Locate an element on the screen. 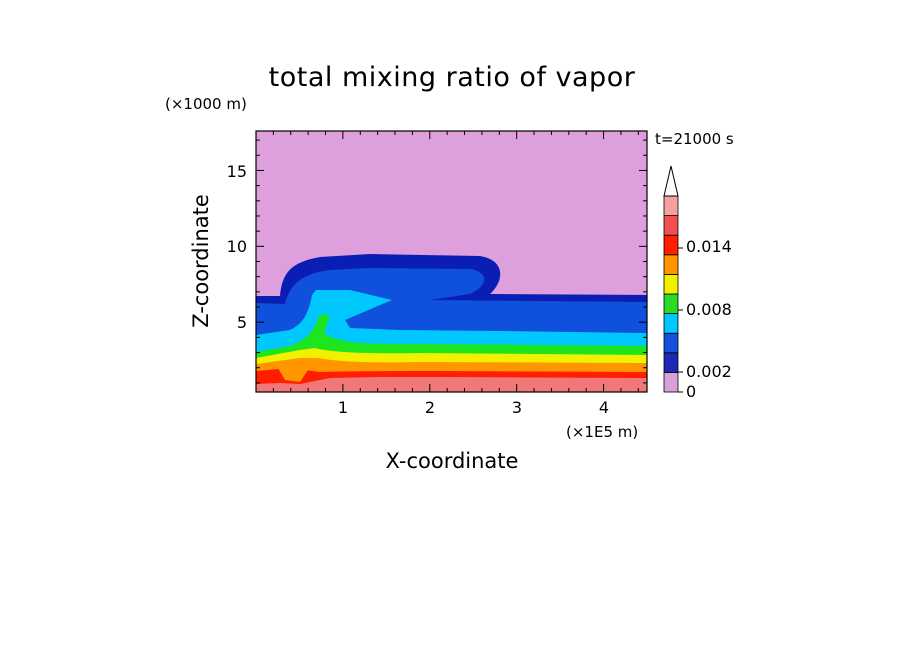 This screenshot has width=904, height=654. y-tick-label: 5 is located at coordinates (242, 322).